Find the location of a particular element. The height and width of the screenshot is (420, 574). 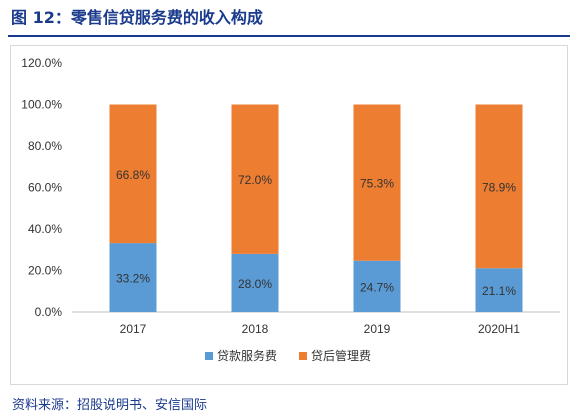

legend-label: 贷后管理费 is located at coordinates (341, 355).